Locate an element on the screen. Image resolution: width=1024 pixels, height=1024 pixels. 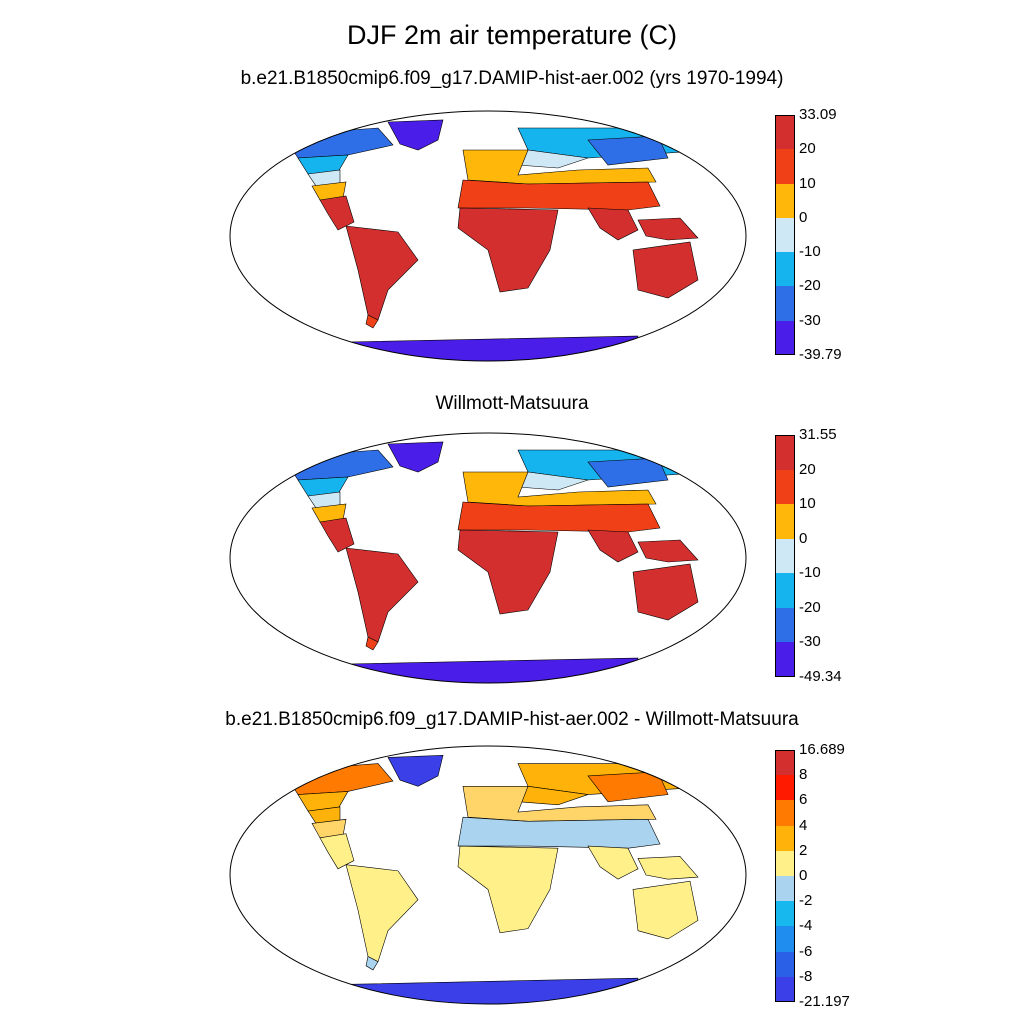
colorbar-tick-label: 16.689 is located at coordinates (822, 749).